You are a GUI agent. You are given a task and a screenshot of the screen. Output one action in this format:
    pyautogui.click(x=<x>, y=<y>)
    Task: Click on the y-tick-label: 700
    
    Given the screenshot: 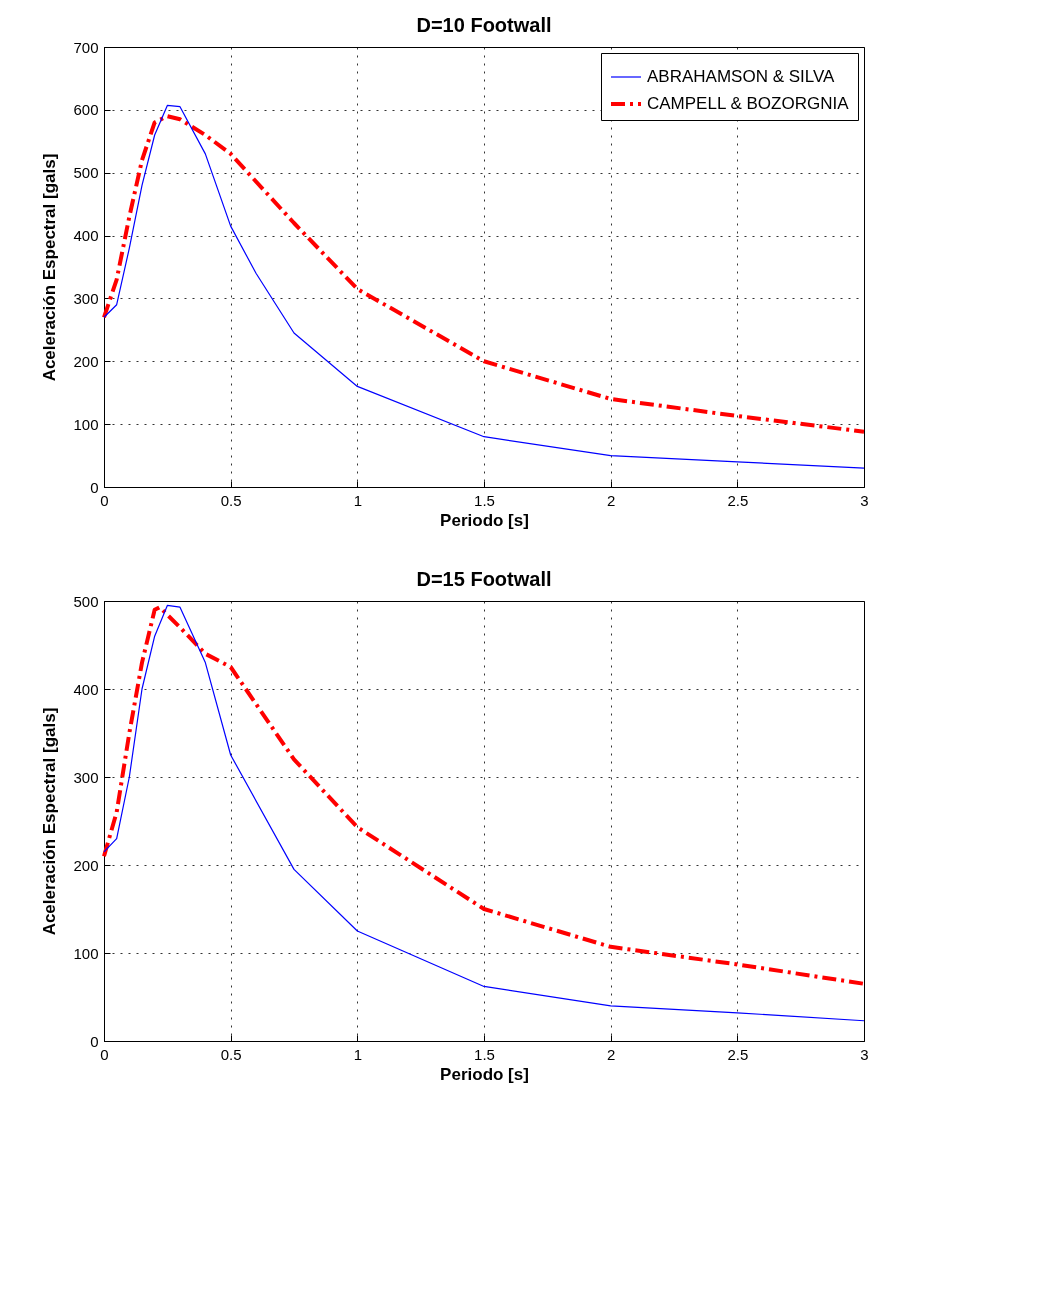 What is the action you would take?
    pyautogui.click(x=86, y=47)
    